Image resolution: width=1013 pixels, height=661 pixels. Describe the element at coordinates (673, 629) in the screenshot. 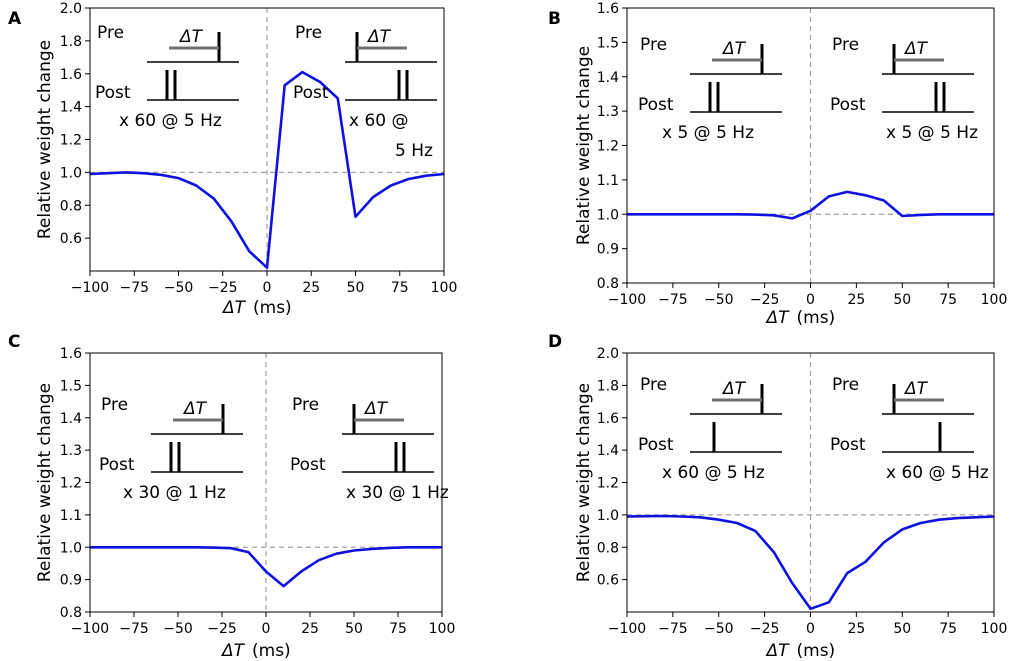

I see `x-tick-label: −75` at that location.